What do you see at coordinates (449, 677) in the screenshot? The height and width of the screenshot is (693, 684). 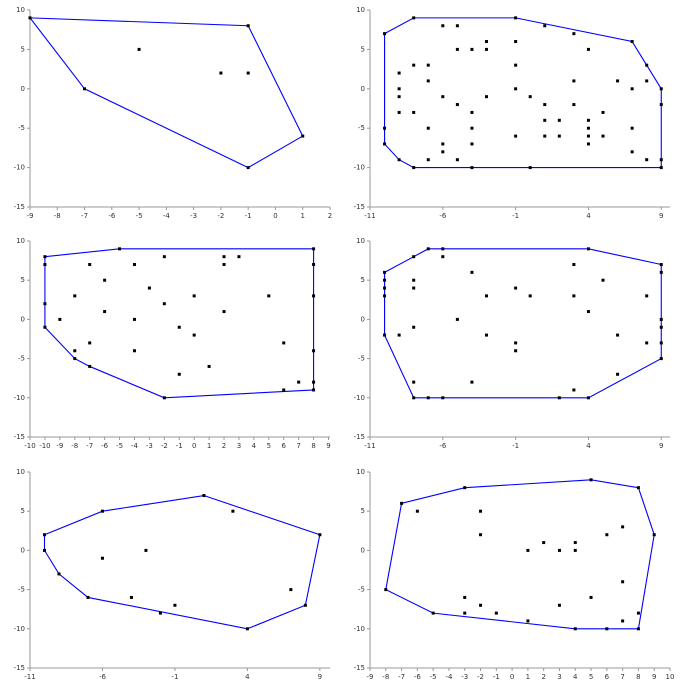 I see `x-tick-label: -4` at bounding box center [449, 677].